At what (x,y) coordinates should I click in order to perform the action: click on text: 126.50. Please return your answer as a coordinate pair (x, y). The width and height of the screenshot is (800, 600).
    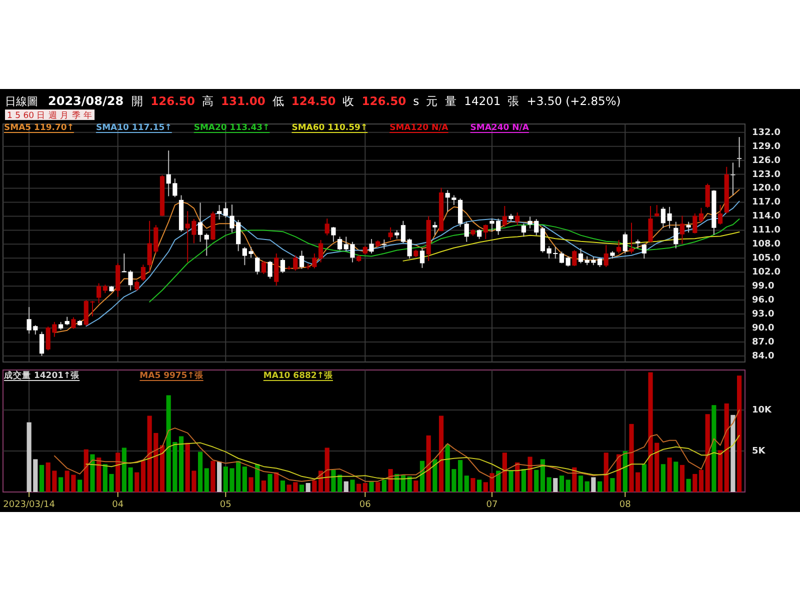
    Looking at the image, I should click on (172, 101).